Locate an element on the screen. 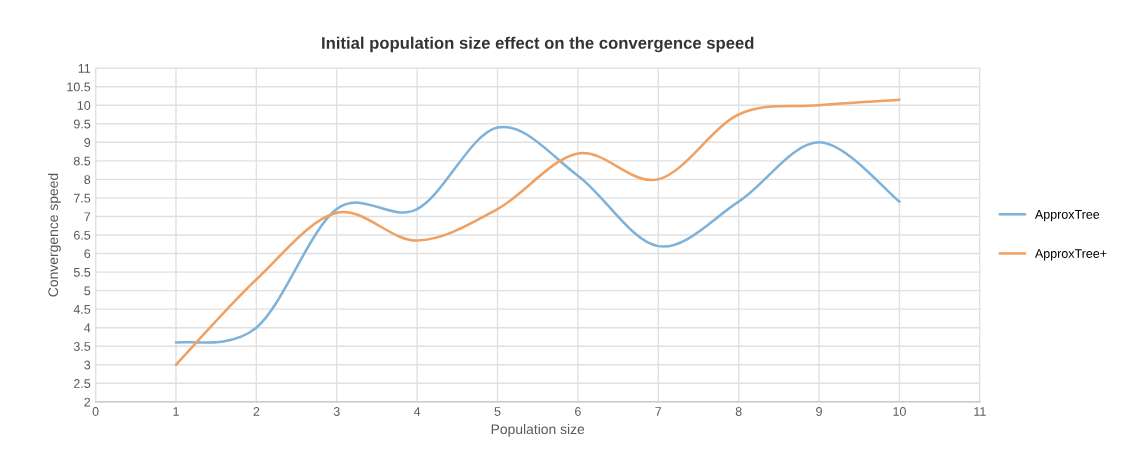  x-tick-label: 2 is located at coordinates (256, 411).